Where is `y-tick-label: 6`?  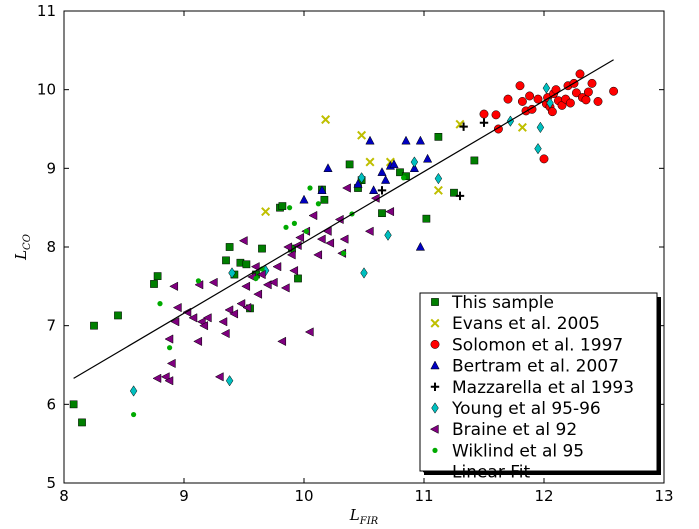
y-tick-label: 6 is located at coordinates (51, 404).